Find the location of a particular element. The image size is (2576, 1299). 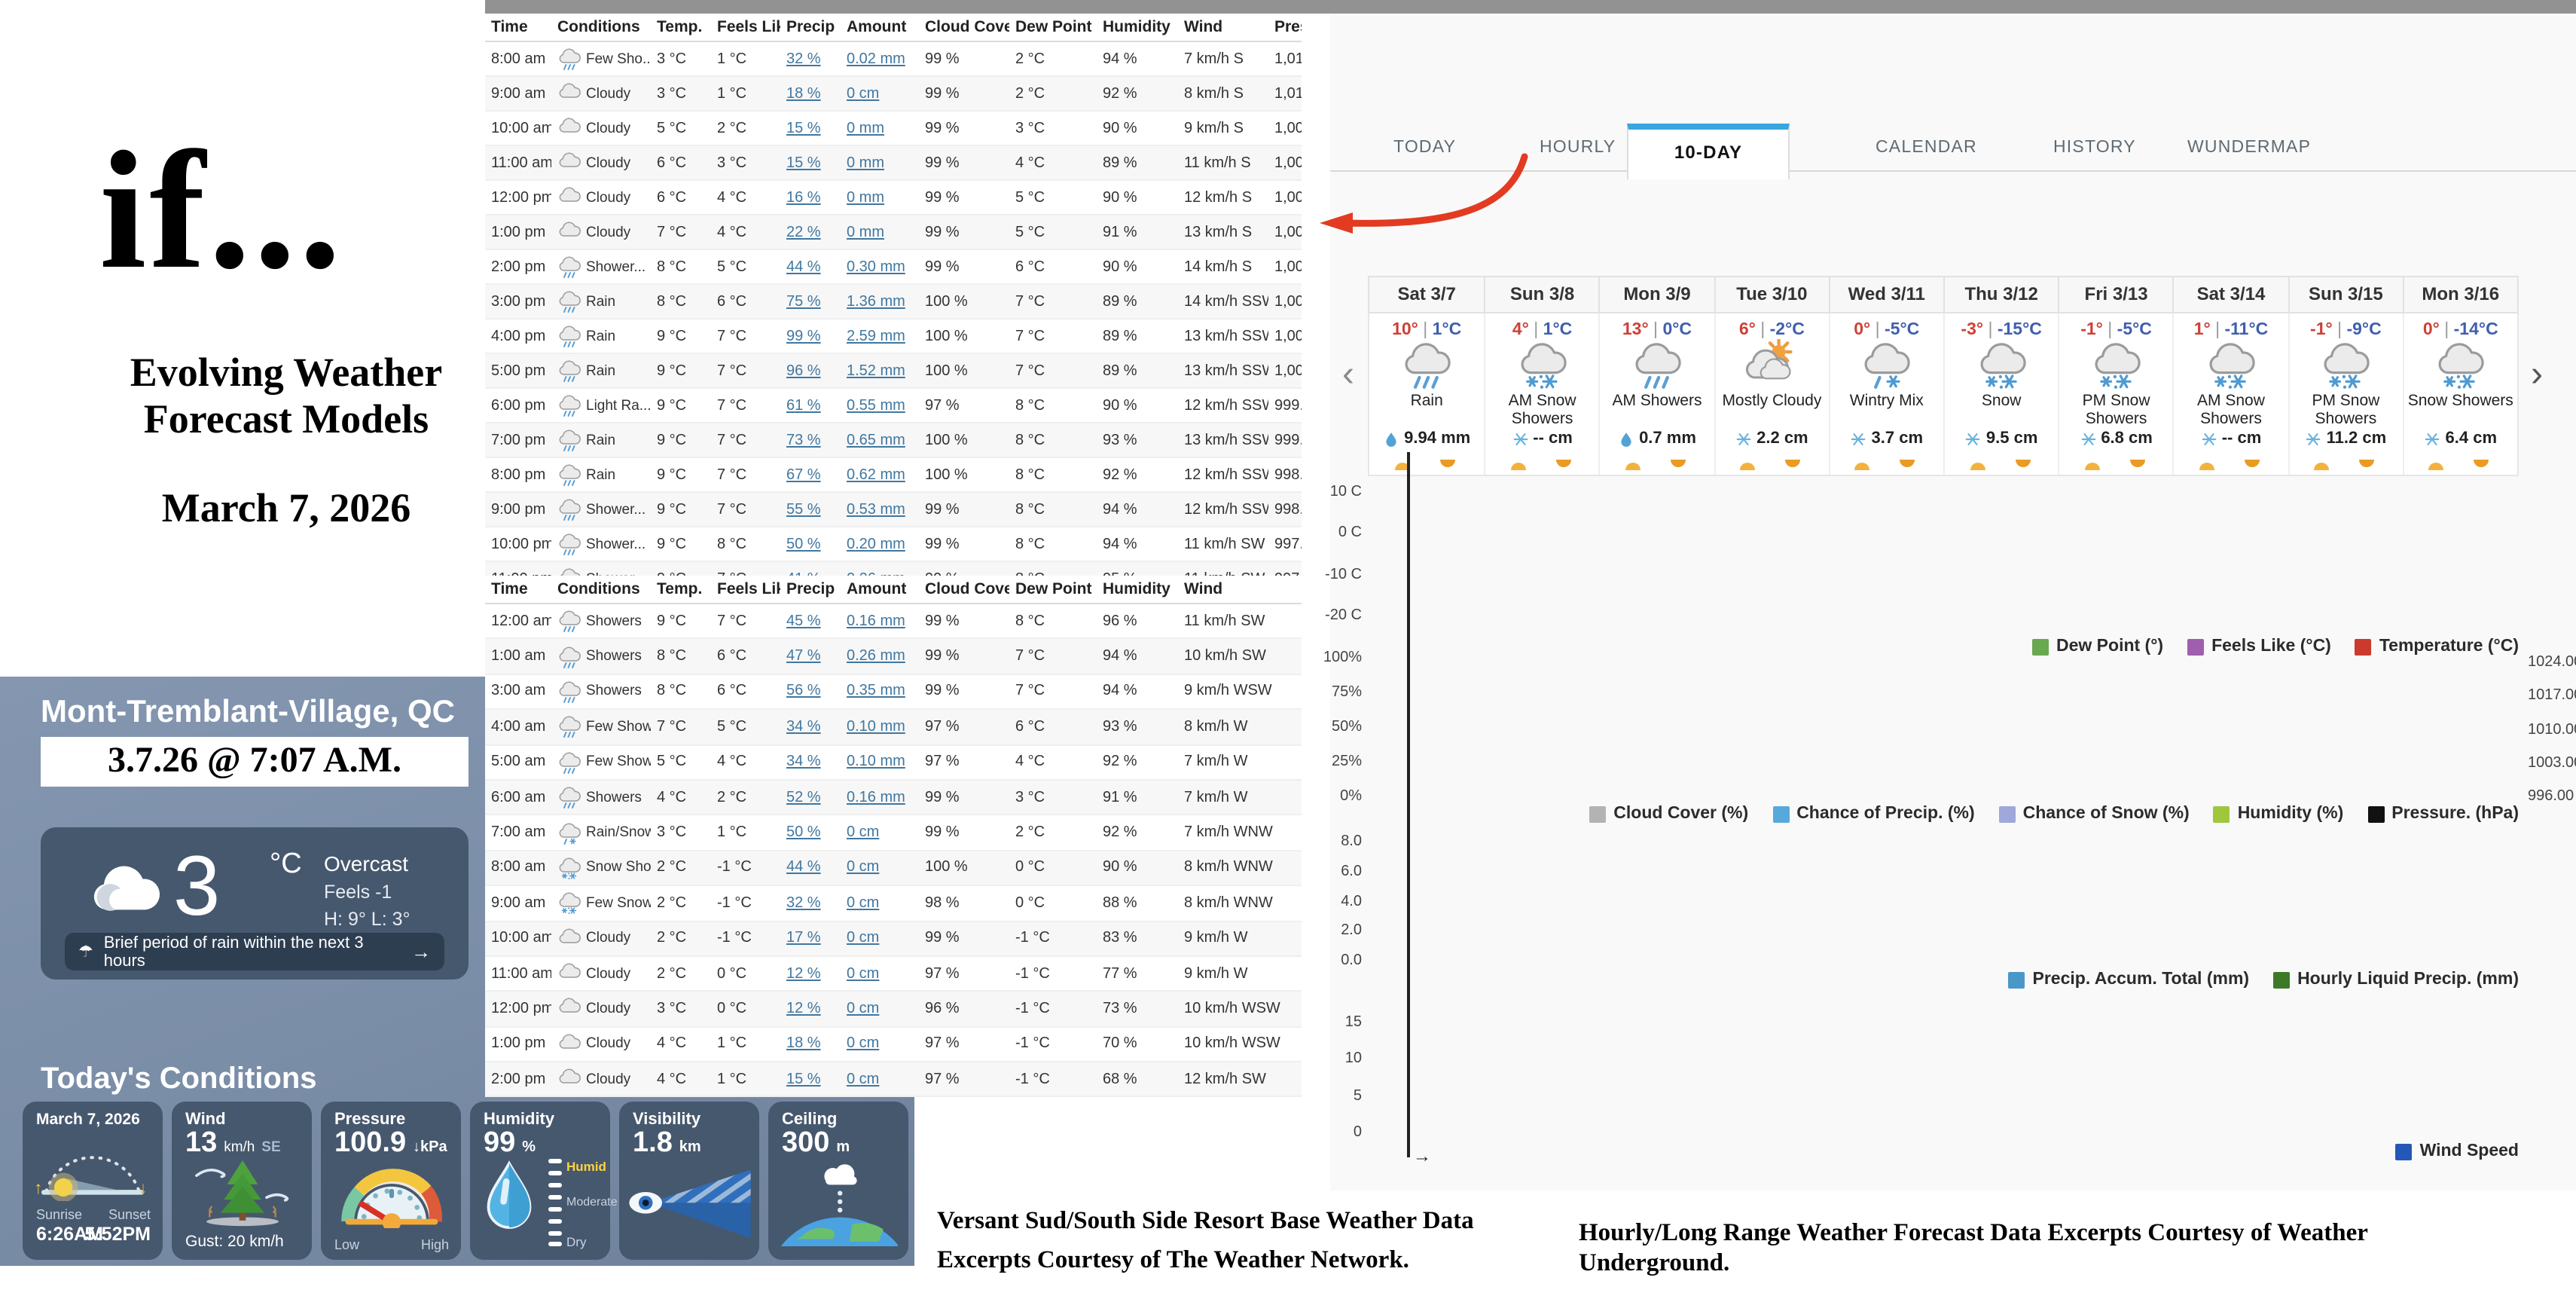

day-header-cell: Sat 3/14 is located at coordinates (2230, 295).